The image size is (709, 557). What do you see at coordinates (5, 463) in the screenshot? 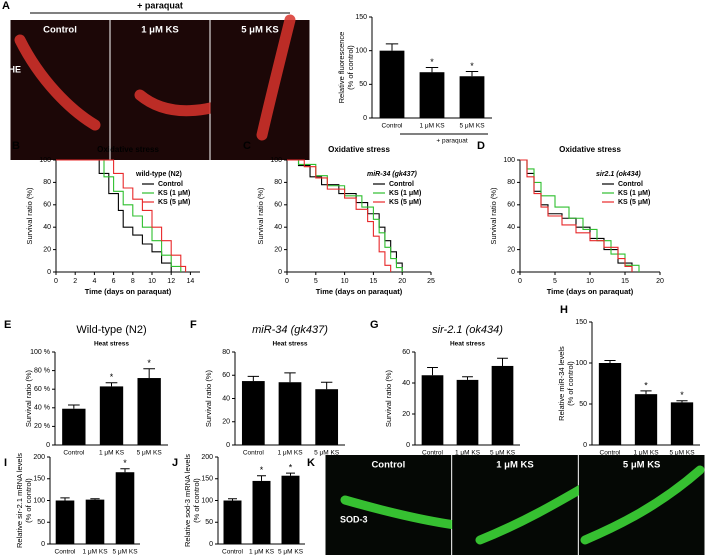
I see `panel-letter: I` at bounding box center [5, 463].